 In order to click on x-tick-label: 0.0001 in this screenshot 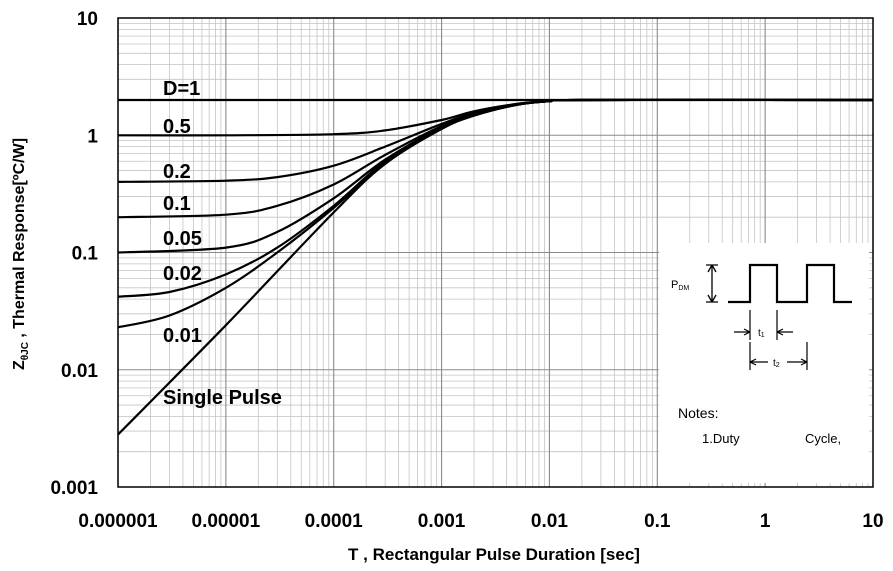, I will do `click(334, 521)`.